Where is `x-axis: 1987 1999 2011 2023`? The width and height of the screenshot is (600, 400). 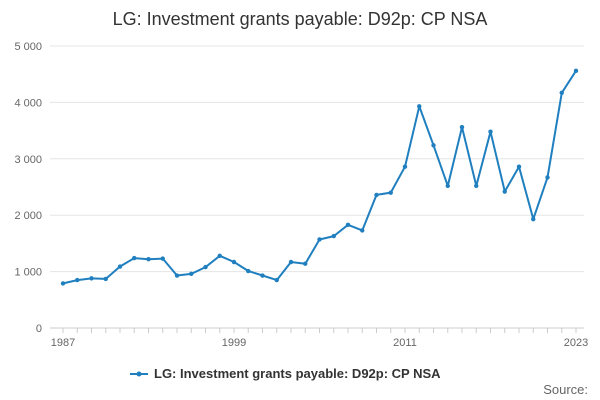
x-axis: 1987 1999 2011 2023 is located at coordinates (319, 338).